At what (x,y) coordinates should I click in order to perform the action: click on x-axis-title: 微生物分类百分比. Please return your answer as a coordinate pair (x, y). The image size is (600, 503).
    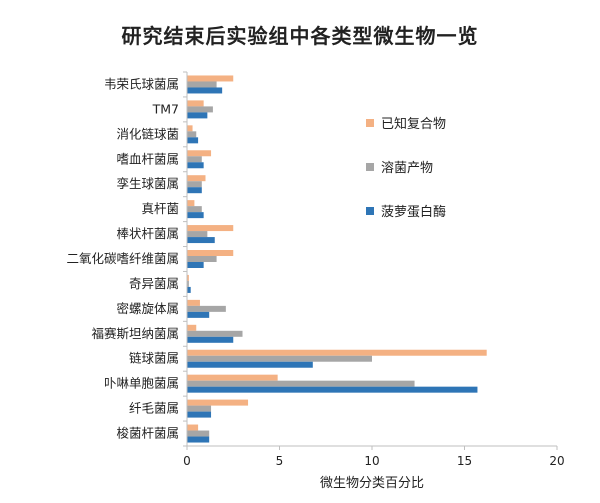
    Looking at the image, I should click on (372, 483).